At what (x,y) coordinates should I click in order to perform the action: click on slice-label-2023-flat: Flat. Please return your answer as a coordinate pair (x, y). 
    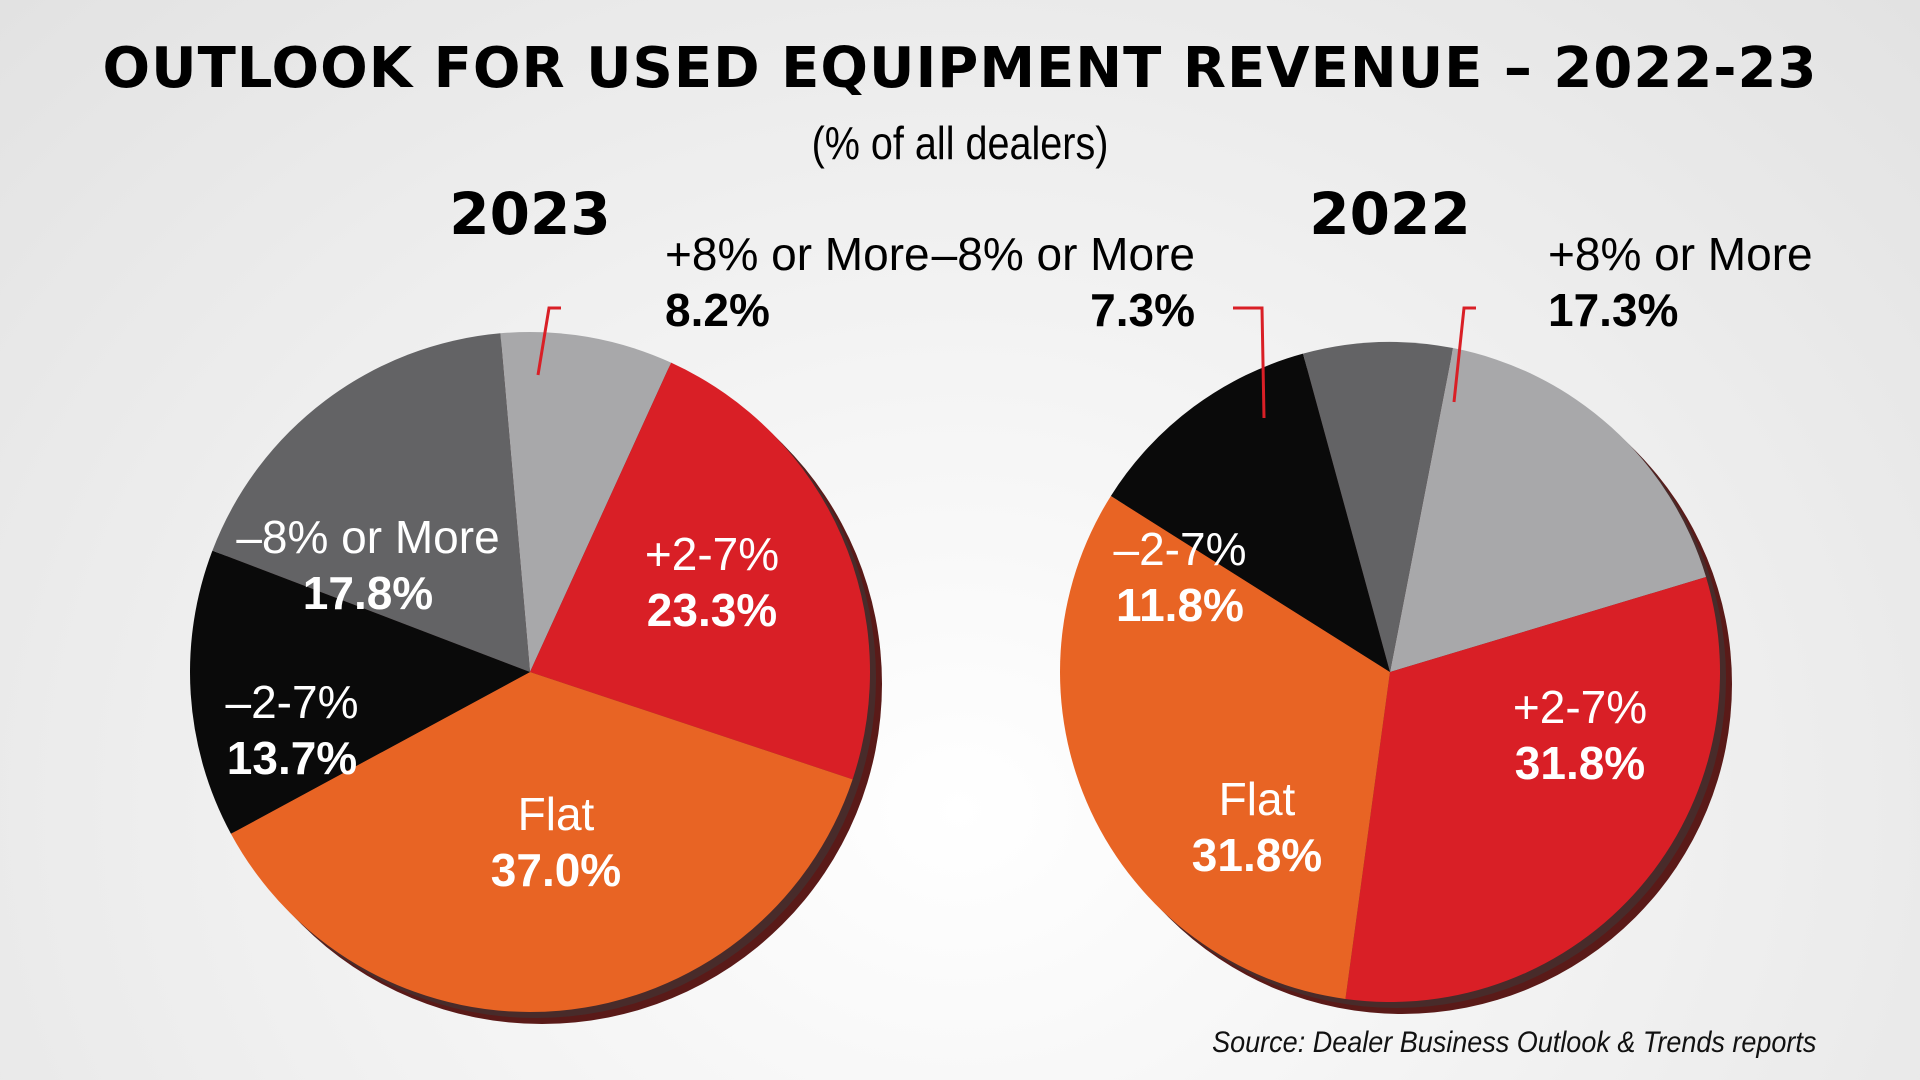
    Looking at the image, I should click on (556, 814).